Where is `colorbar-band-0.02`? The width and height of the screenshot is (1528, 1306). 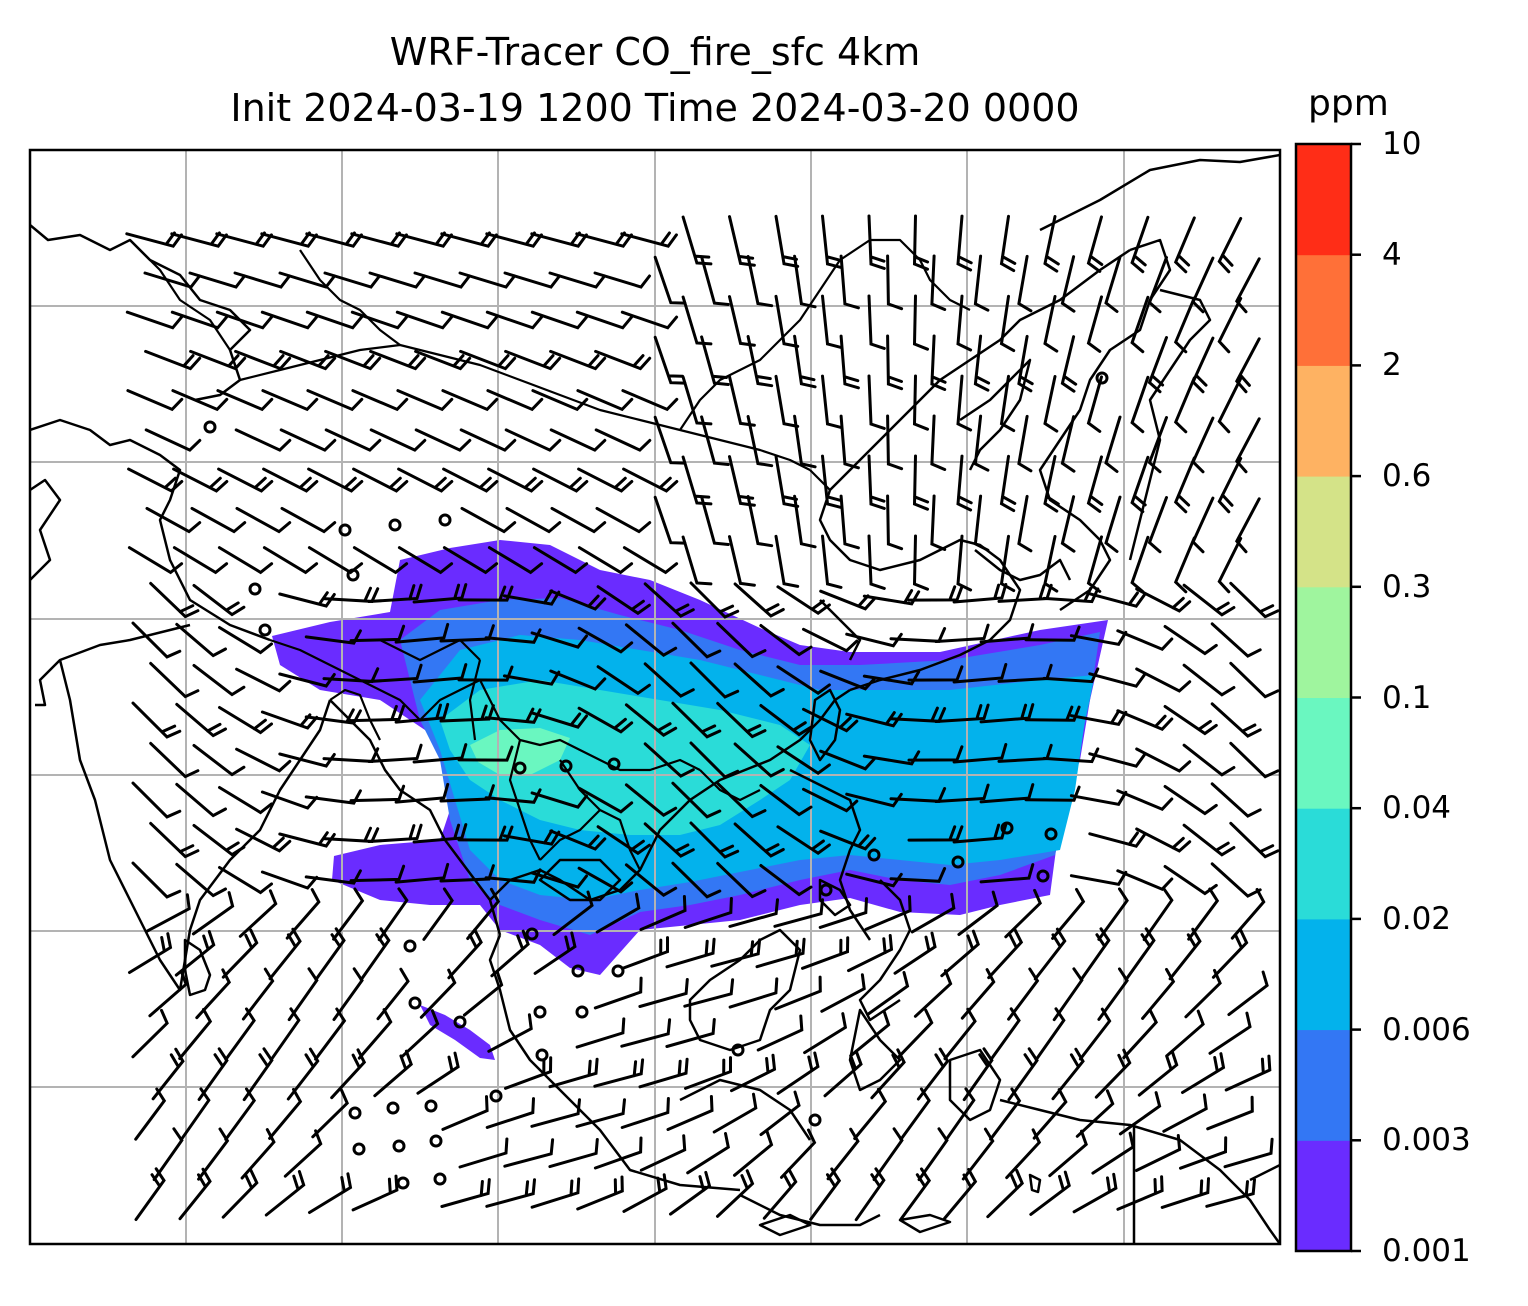 colorbar-band-0.02 is located at coordinates (1323, 864).